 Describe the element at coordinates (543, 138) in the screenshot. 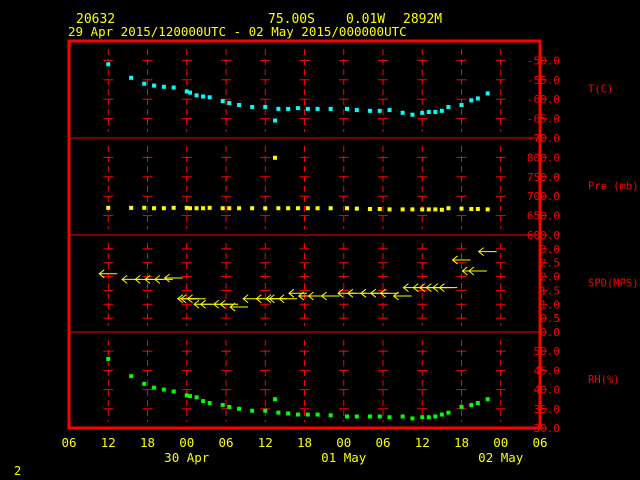

I see `y-tick-label: -70.0` at that location.